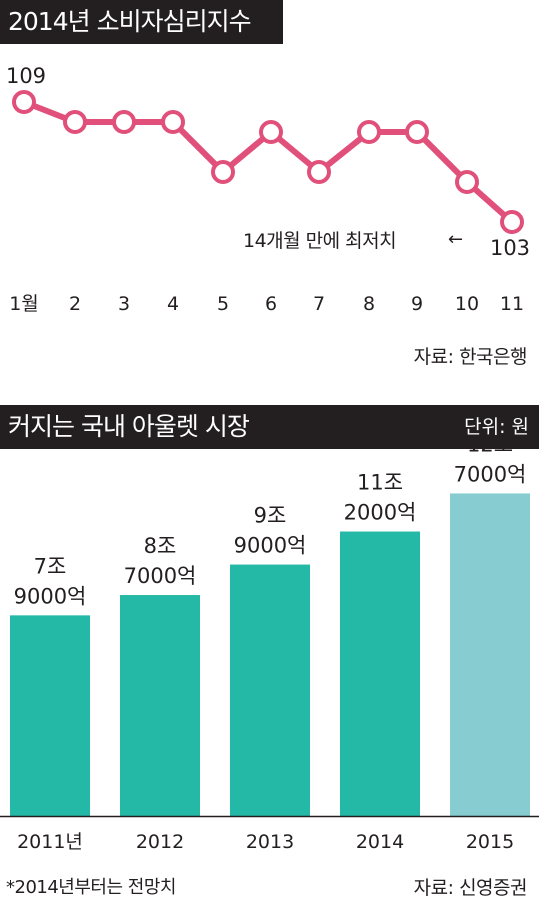 The image size is (539, 906). I want to click on bar-value-label: 9조, so click(270, 516).